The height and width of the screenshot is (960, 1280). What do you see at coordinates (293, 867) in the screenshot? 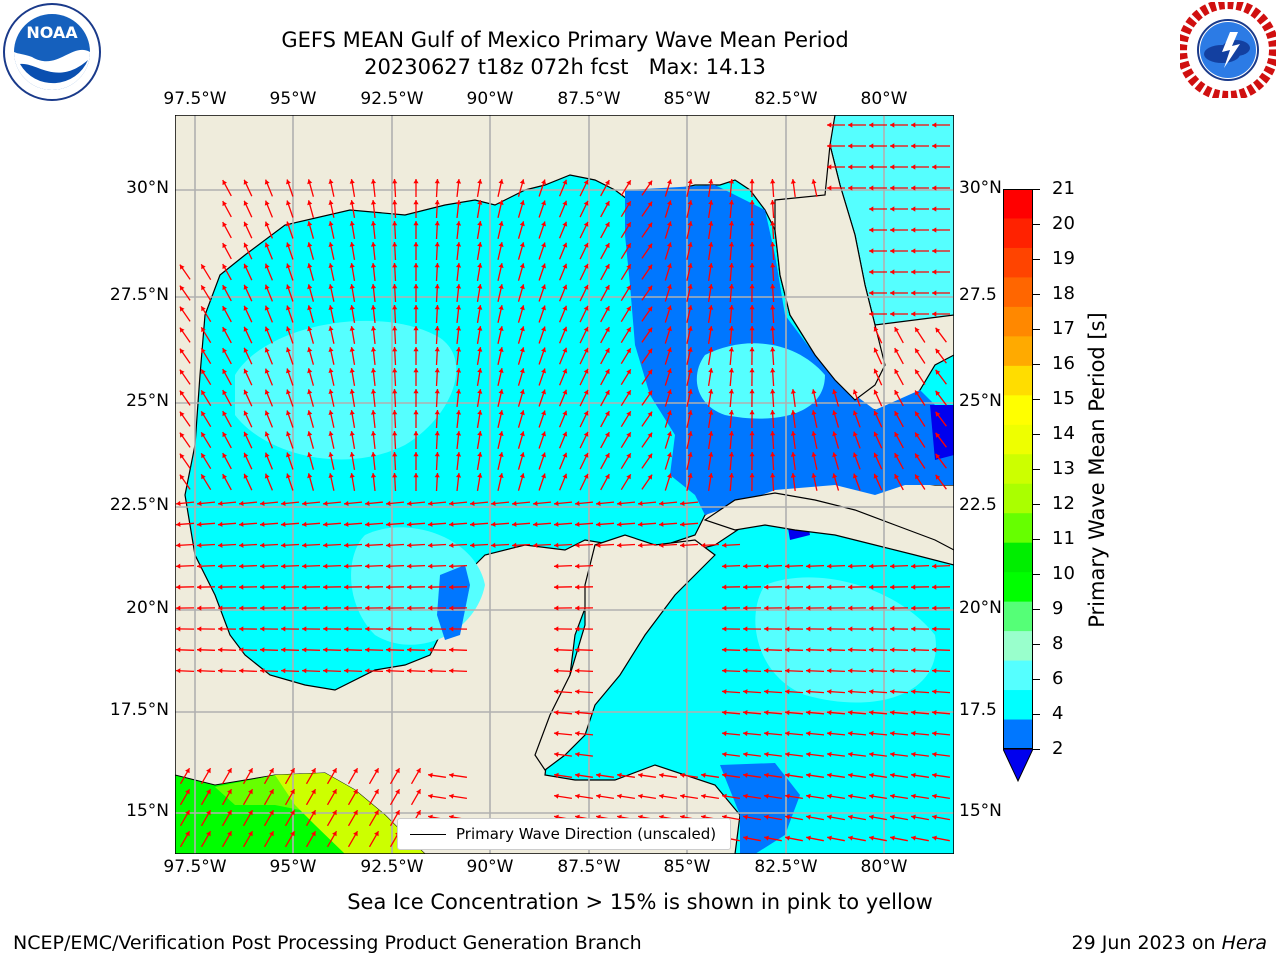
I see `lon-label-bottom: 95°W` at bounding box center [293, 867].